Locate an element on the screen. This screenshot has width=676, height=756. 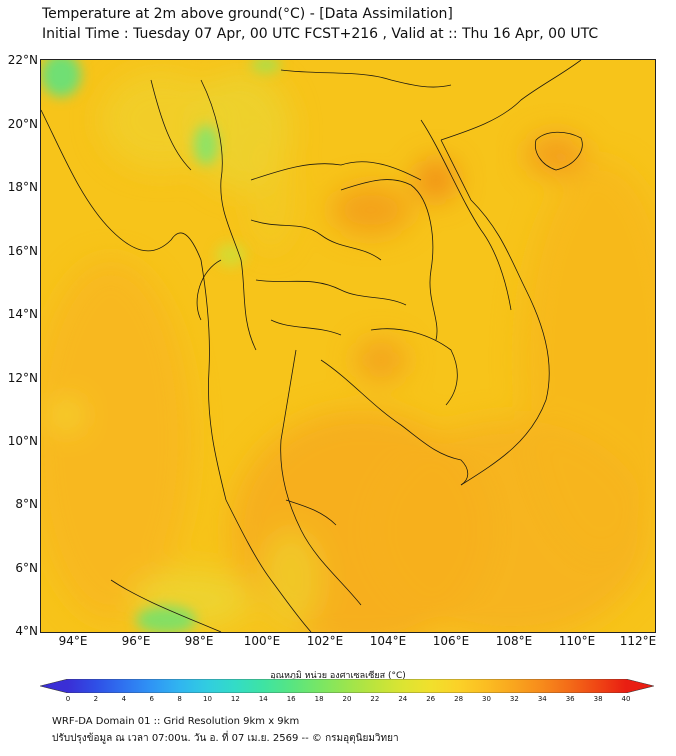
colorbar-title: อุณหภูมิ หน่วย องศาเซลเซียส (°C) is located at coordinates (338, 676).